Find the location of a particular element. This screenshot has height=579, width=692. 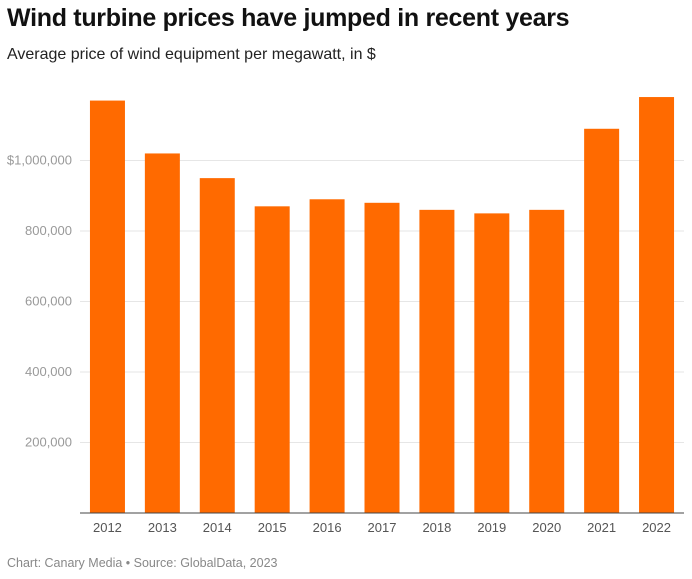

x-tick-label: 2012 is located at coordinates (107, 527).